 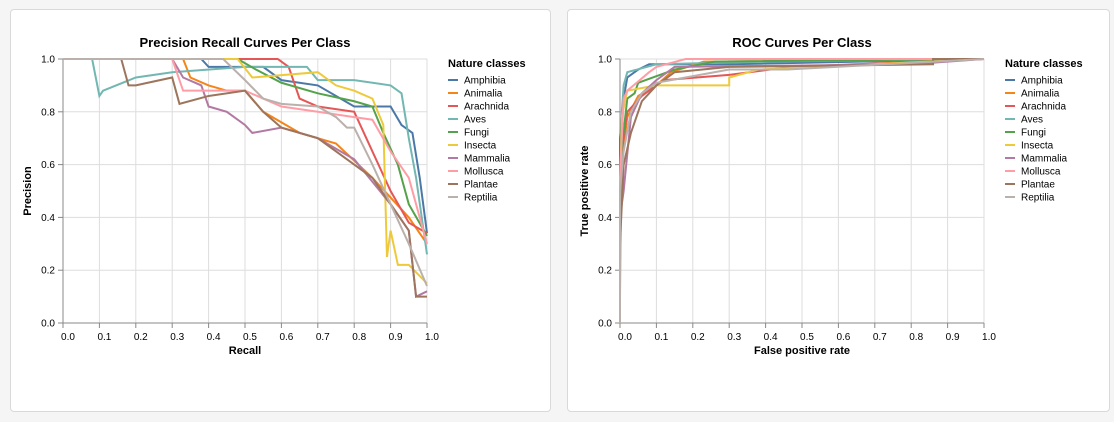 What do you see at coordinates (585, 190) in the screenshot?
I see `y-axis-title: True positive rate` at bounding box center [585, 190].